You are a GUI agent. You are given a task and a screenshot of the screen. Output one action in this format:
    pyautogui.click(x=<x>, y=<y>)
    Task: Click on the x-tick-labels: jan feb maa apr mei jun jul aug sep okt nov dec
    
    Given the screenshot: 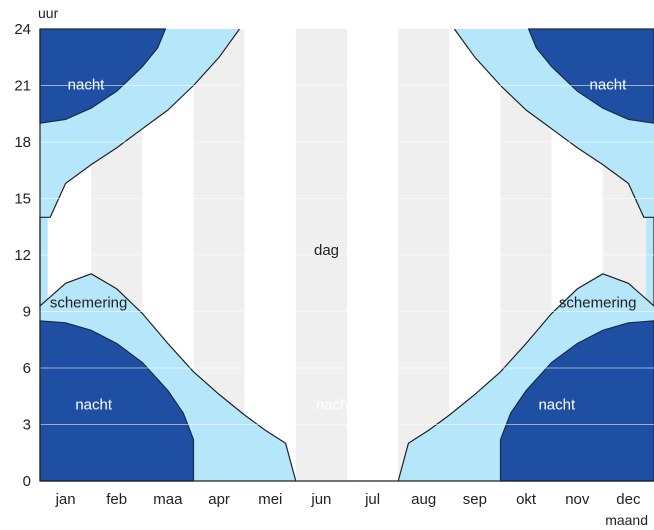 What is the action you would take?
    pyautogui.click(x=348, y=499)
    